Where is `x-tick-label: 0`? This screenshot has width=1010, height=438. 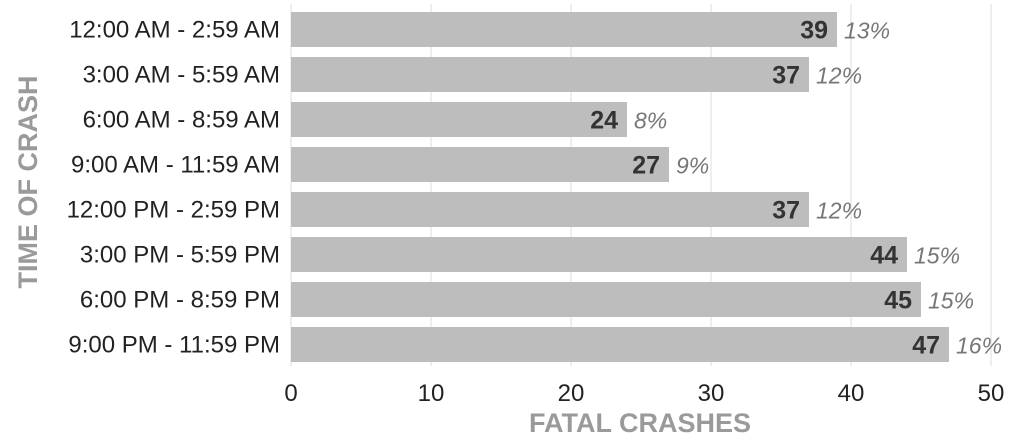 x-tick-label: 0 is located at coordinates (290, 393).